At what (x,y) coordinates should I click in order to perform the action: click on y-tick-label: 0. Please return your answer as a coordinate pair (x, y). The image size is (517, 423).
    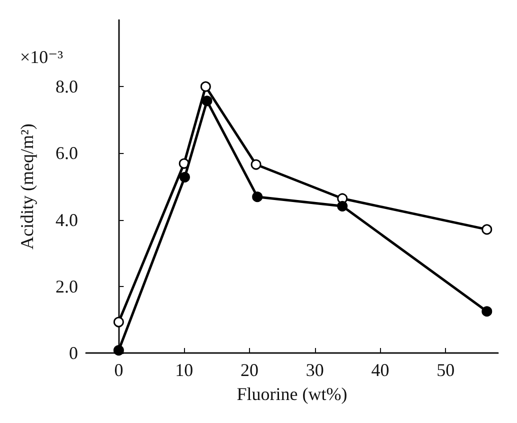
    Looking at the image, I should click on (73, 353).